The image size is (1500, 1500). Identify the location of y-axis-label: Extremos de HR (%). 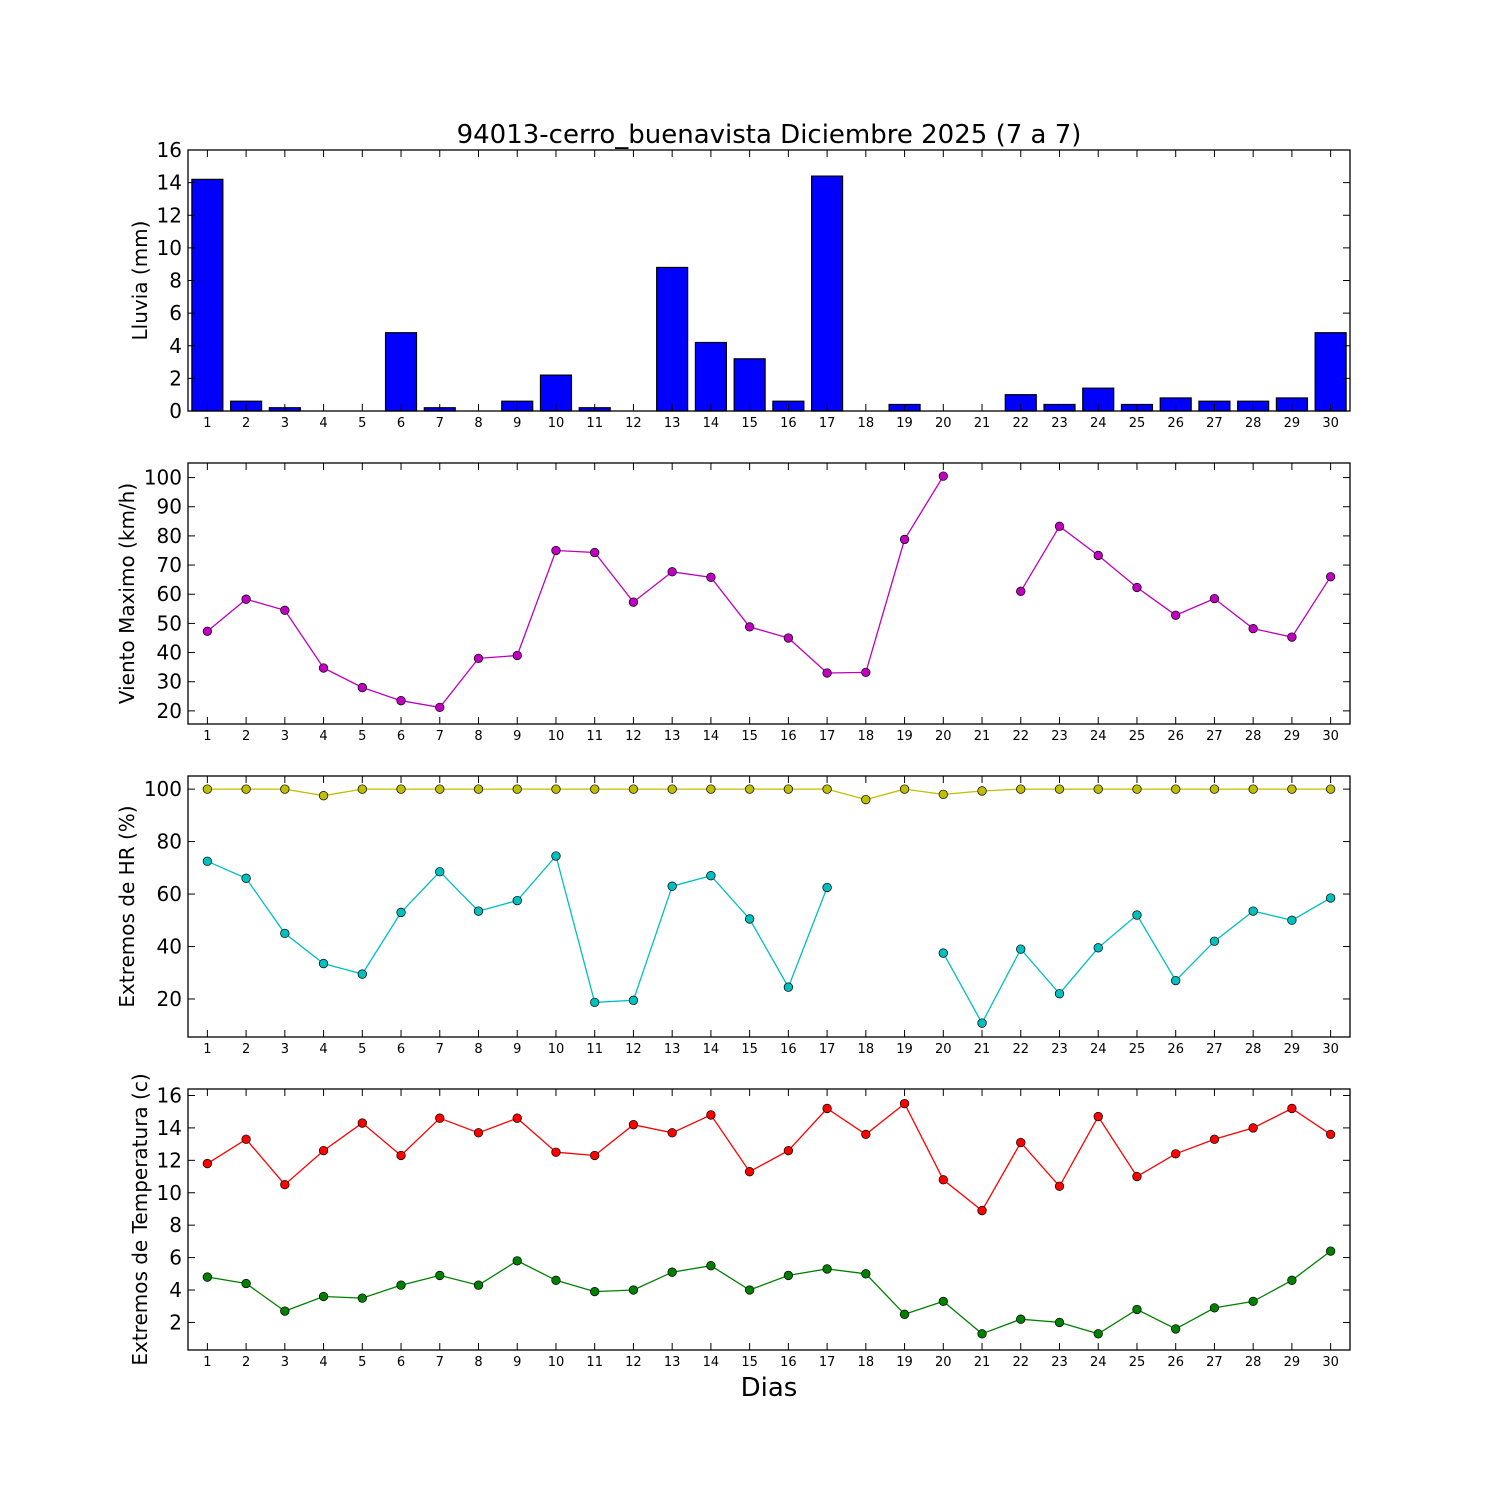
(127, 906).